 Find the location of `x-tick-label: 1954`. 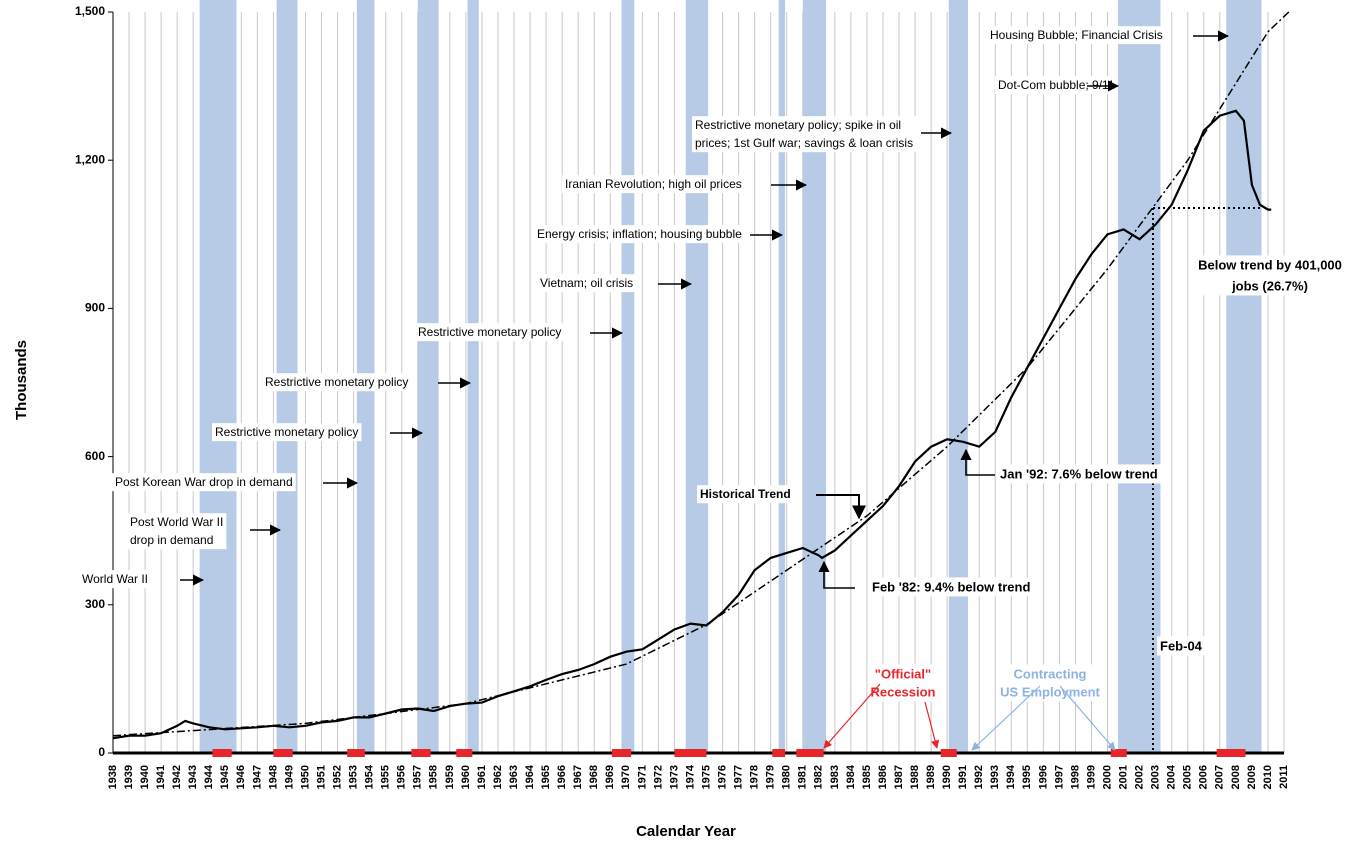

x-tick-label: 1954 is located at coordinates (370, 776).